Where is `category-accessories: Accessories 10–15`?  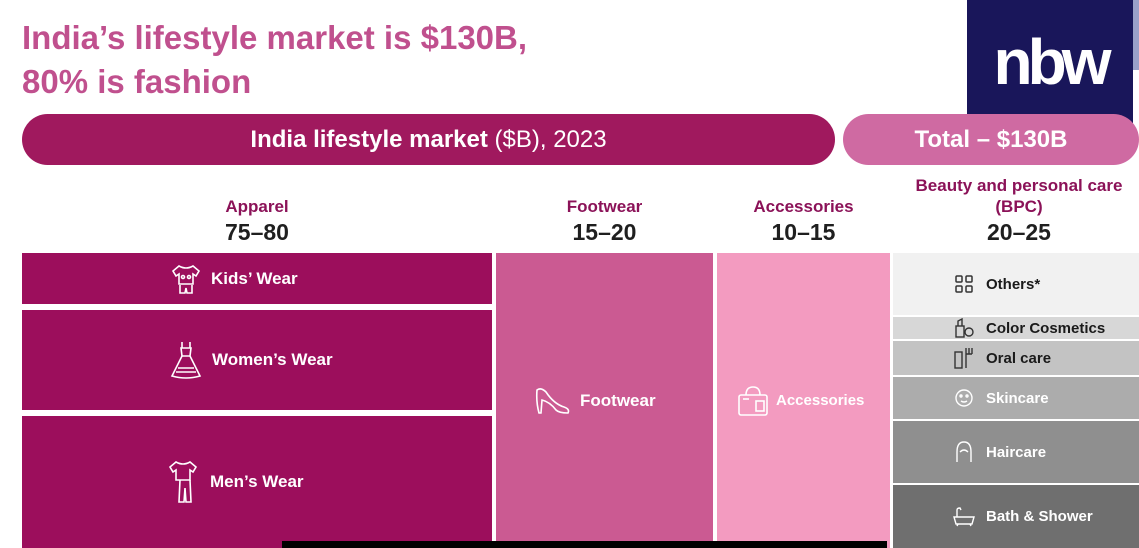
category-accessories: Accessories 10–15 is located at coordinates (803, 221).